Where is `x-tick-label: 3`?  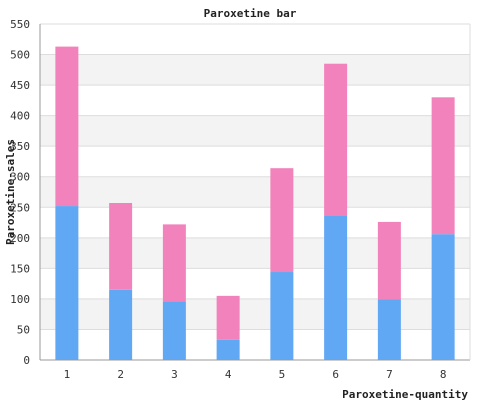
x-tick-label: 3 is located at coordinates (174, 374).